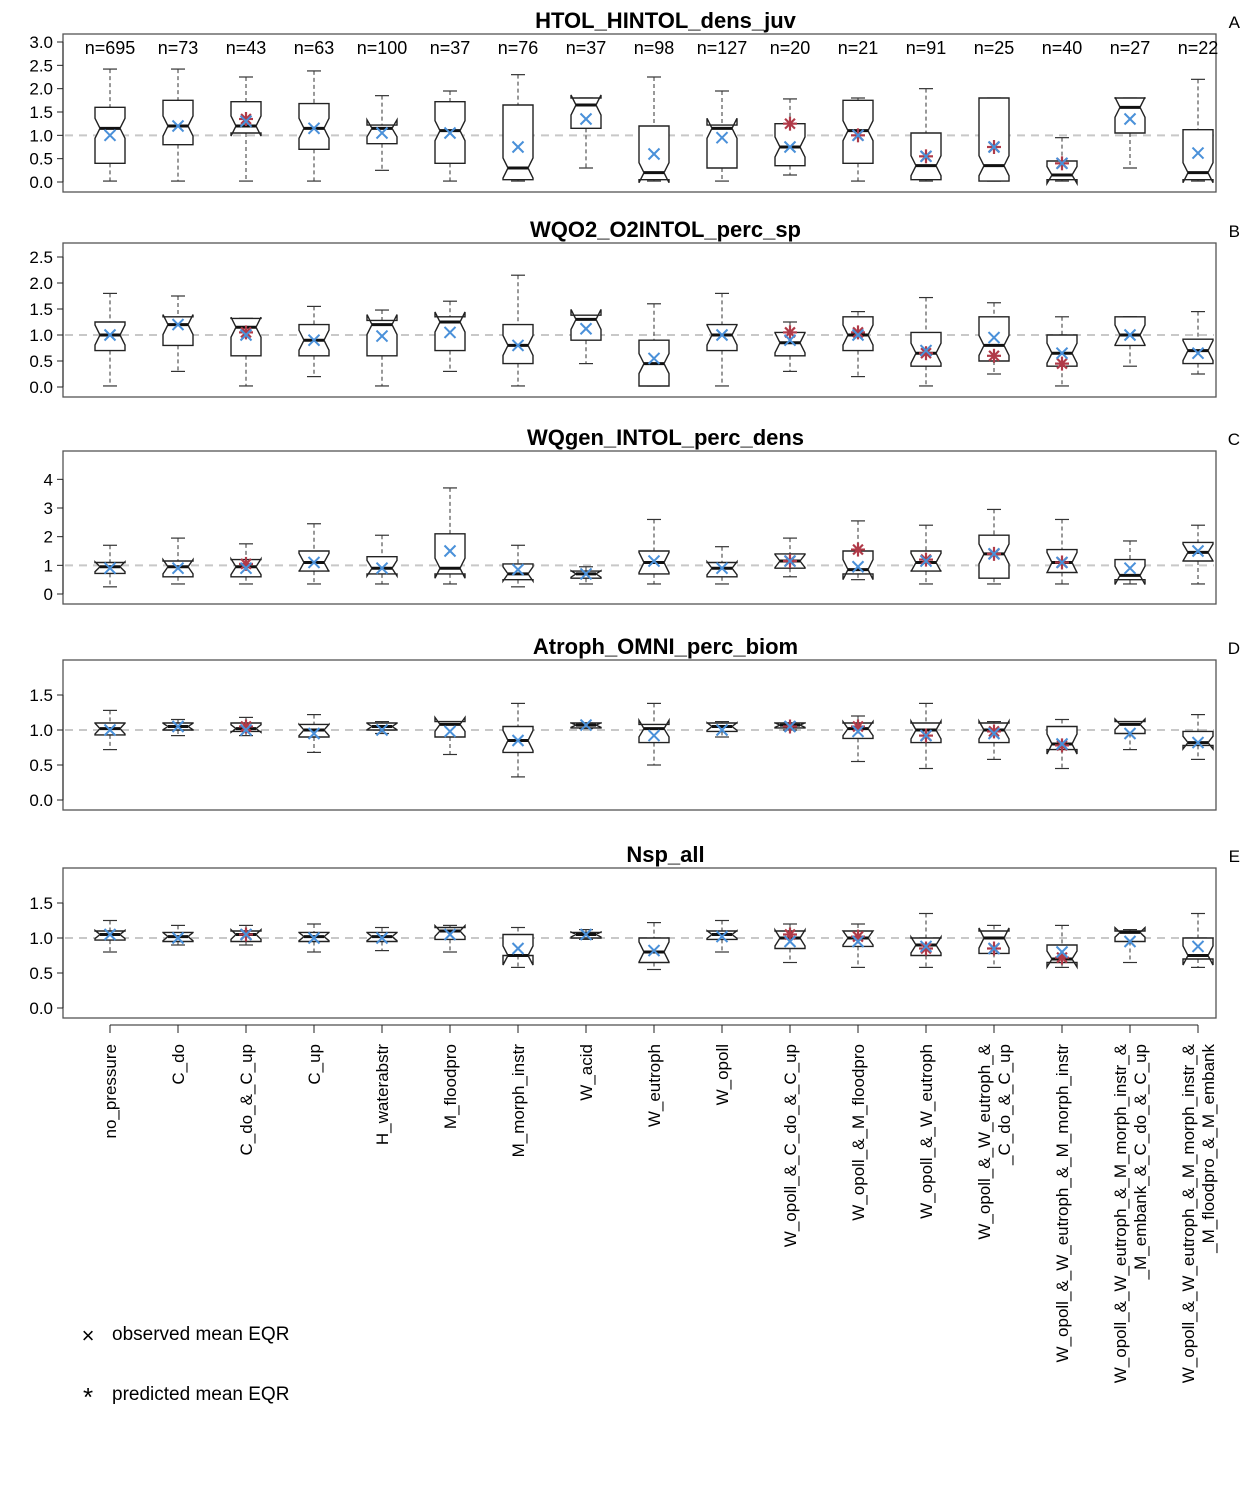  I want to click on y-axis: 0.0 0.5 1.0 1.5 2.0 2.5, so click(46, 322).